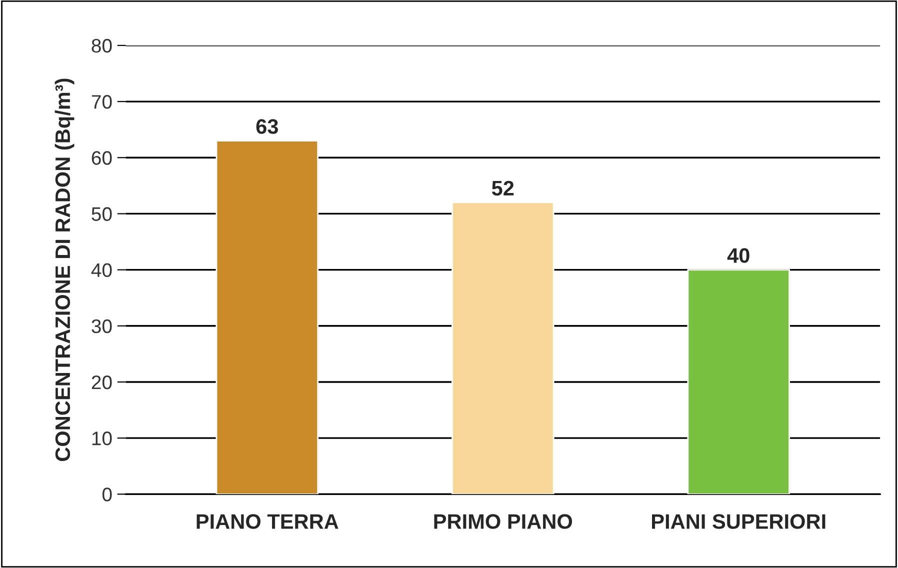 Image resolution: width=898 pixels, height=568 pixels. Describe the element at coordinates (503, 521) in the screenshot. I see `x-tick-label: PRIMO PIANO` at that location.